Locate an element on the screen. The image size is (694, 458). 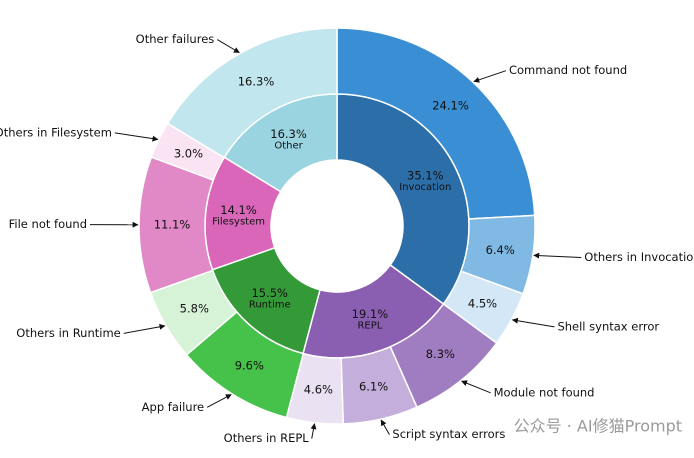
annotation: File not found is located at coordinates (48, 224).